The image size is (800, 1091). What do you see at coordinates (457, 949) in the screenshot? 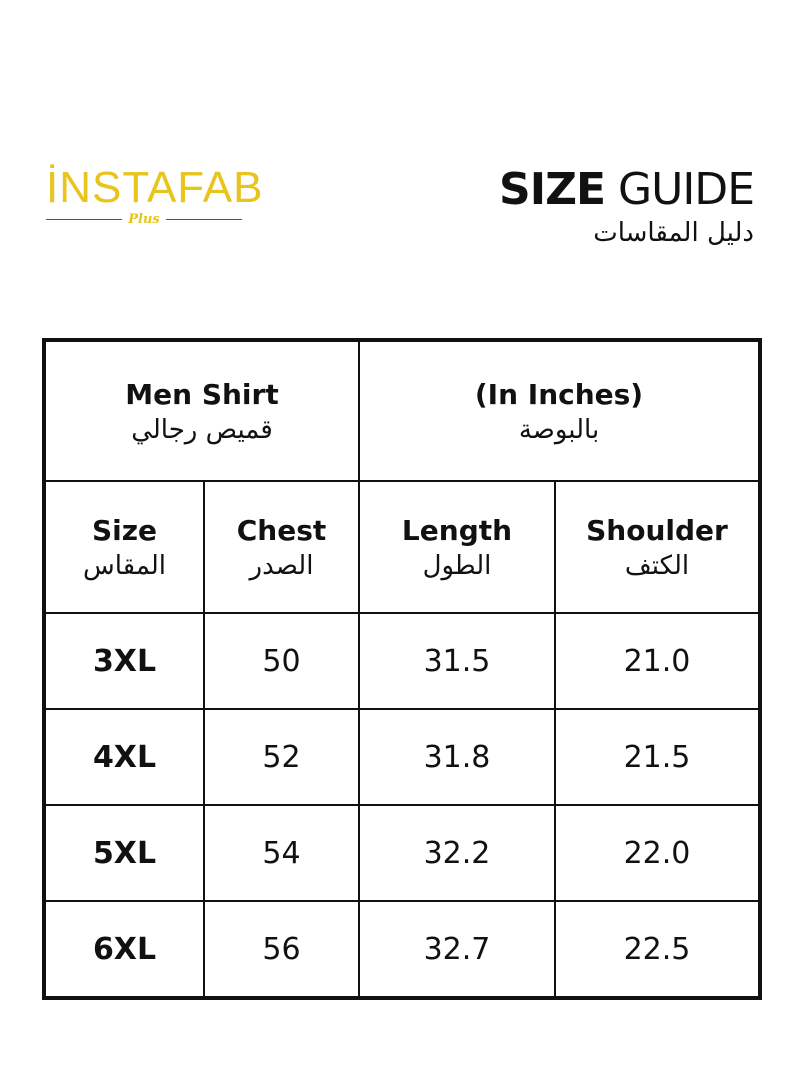
I see `table-cell: 32.7` at bounding box center [457, 949].